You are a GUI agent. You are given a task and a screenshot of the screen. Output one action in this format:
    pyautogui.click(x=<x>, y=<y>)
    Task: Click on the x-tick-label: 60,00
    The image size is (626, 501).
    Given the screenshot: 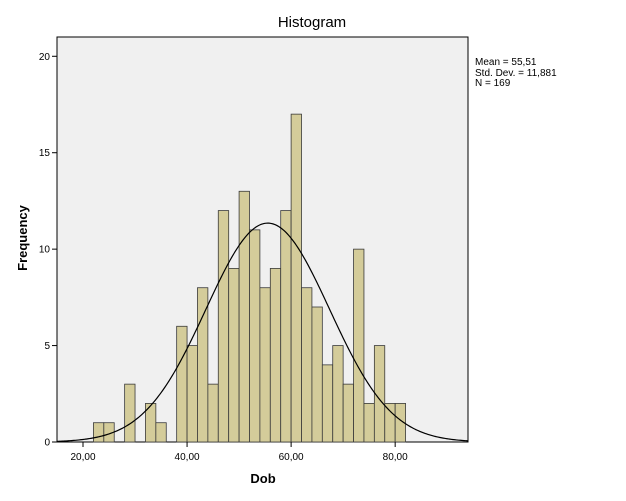 What is the action you would take?
    pyautogui.click(x=291, y=457)
    